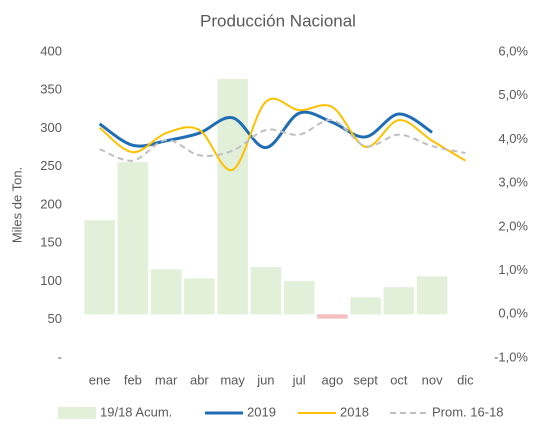 Image resolution: width=542 pixels, height=428 pixels. Describe the element at coordinates (513, 138) in the screenshot. I see `y2-tick-label: 4,0%` at that location.